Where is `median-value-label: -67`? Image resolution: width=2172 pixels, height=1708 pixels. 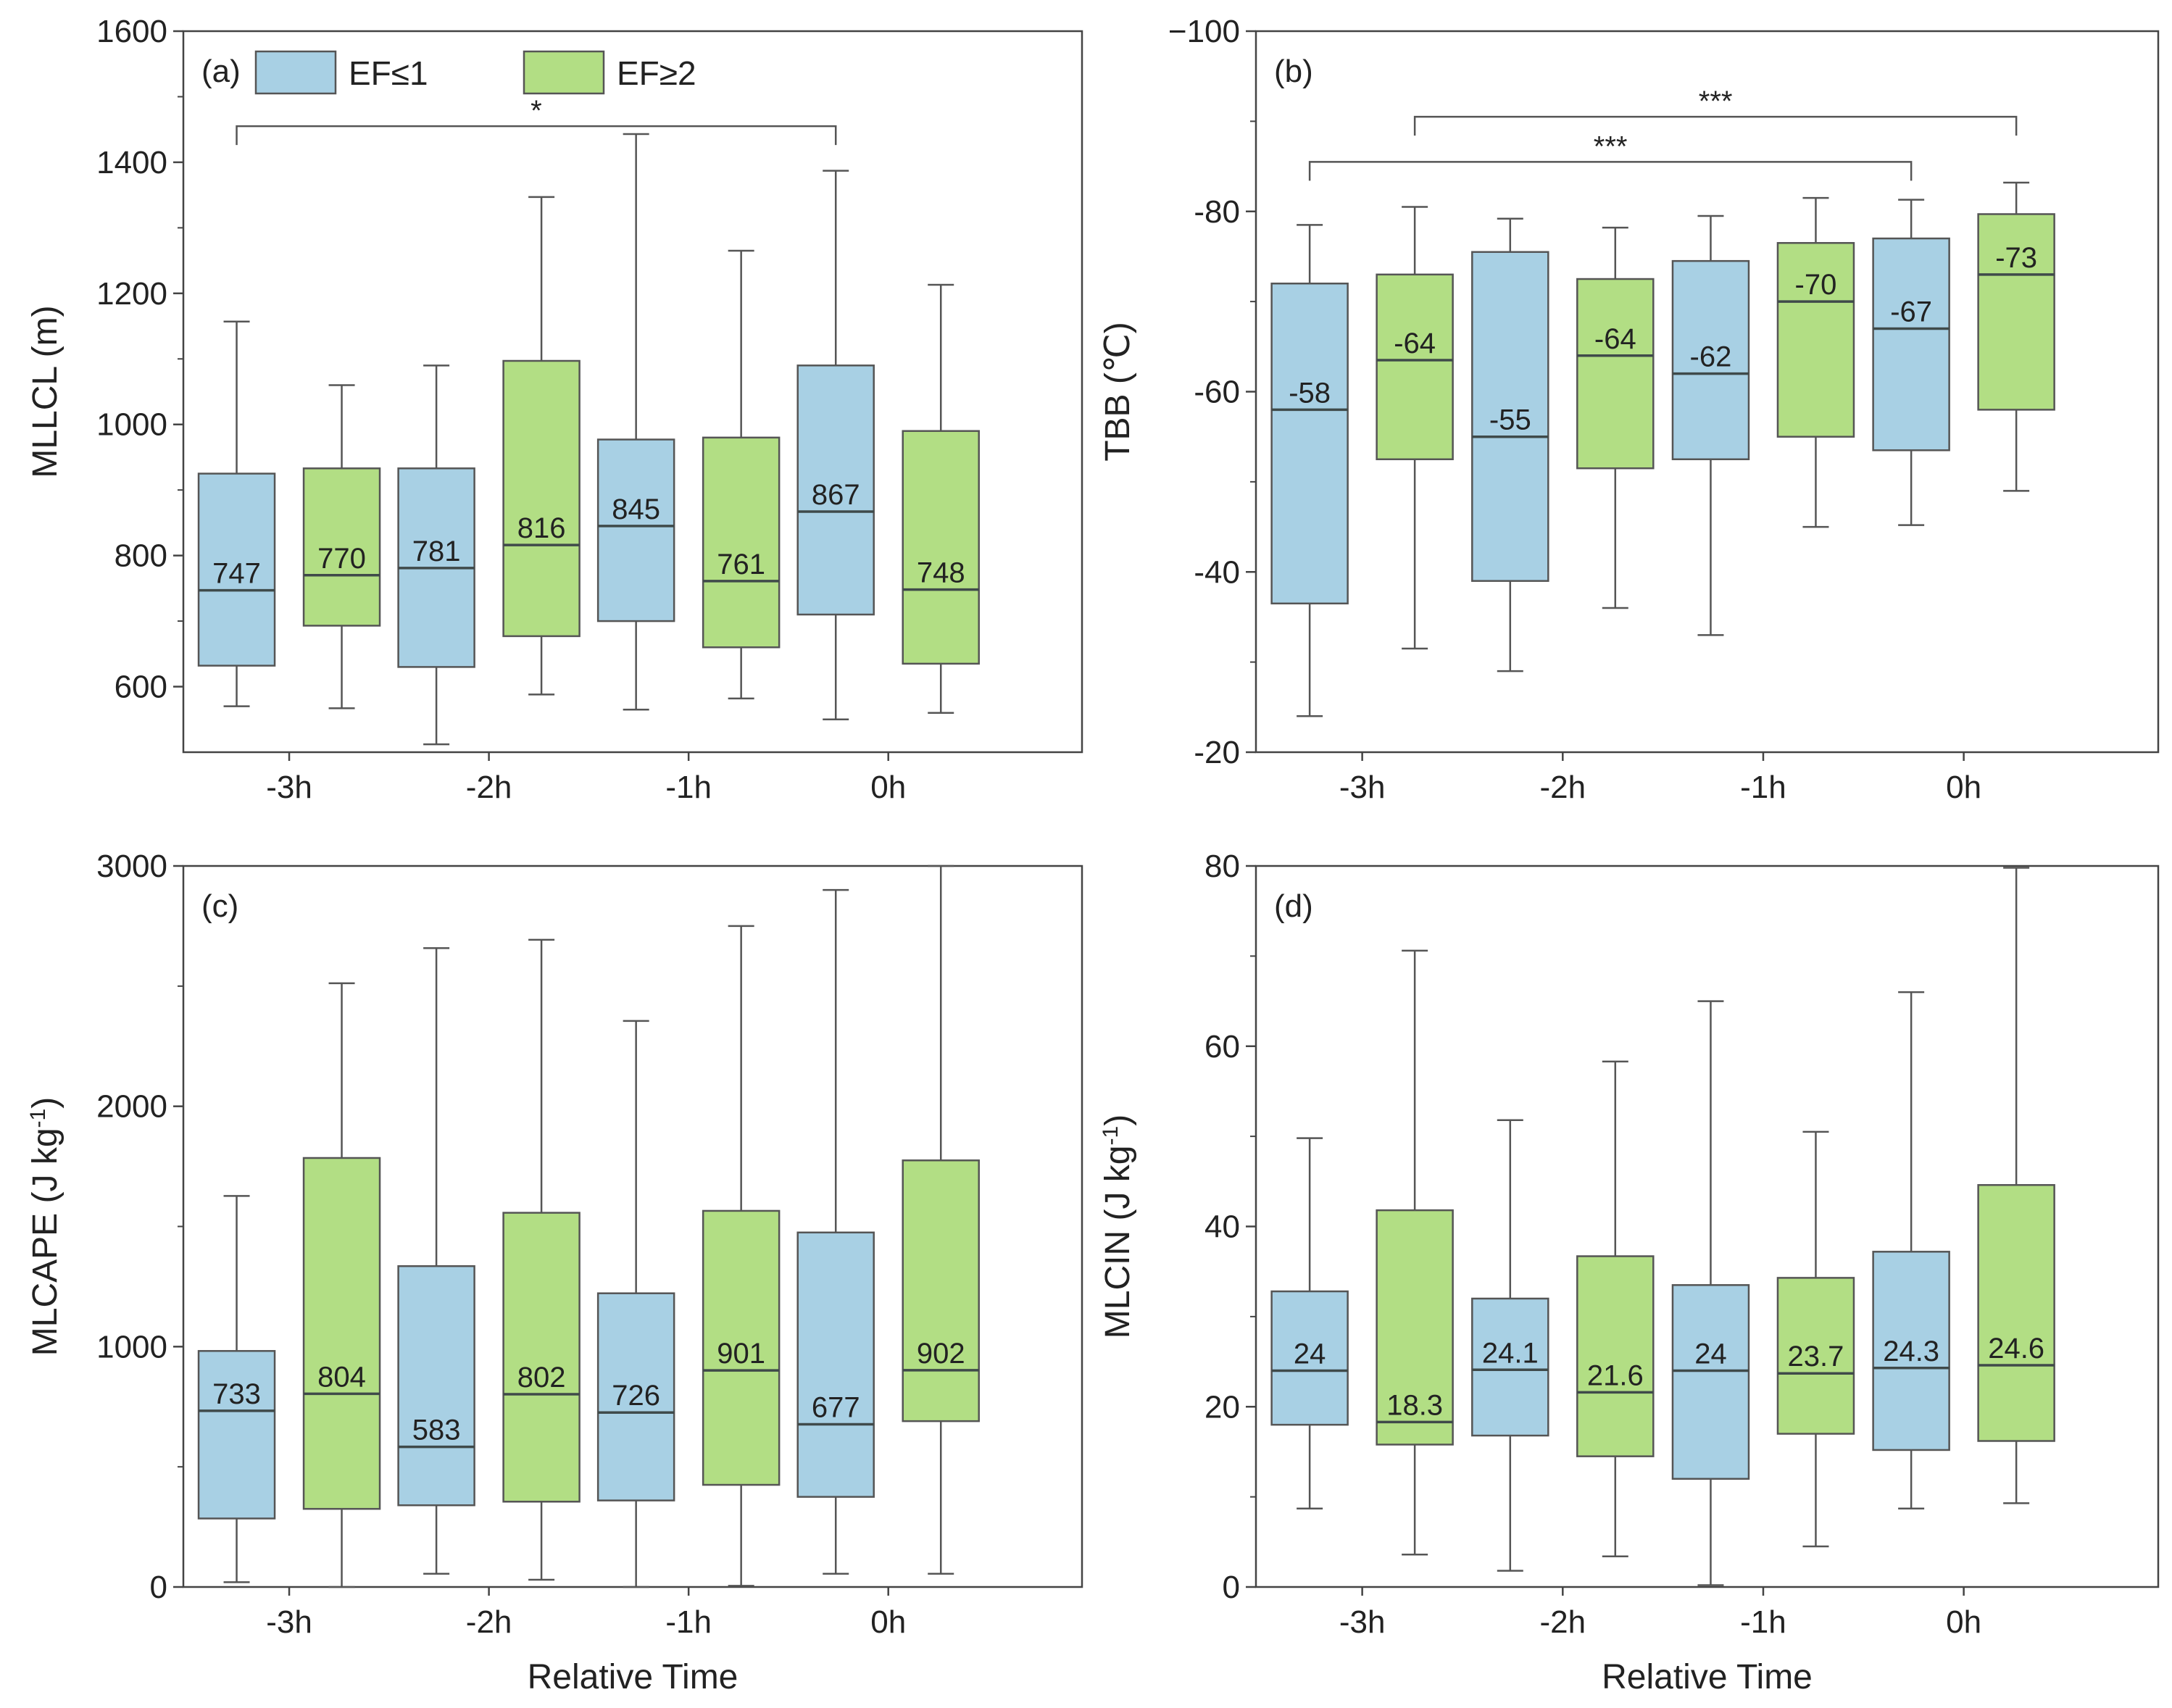
median-value-label: -67 is located at coordinates (1911, 312).